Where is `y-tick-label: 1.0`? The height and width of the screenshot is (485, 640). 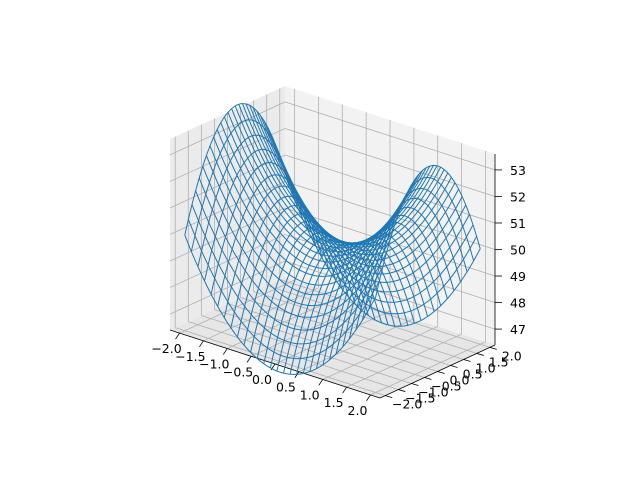
y-tick-label: 1.0 is located at coordinates (486, 368).